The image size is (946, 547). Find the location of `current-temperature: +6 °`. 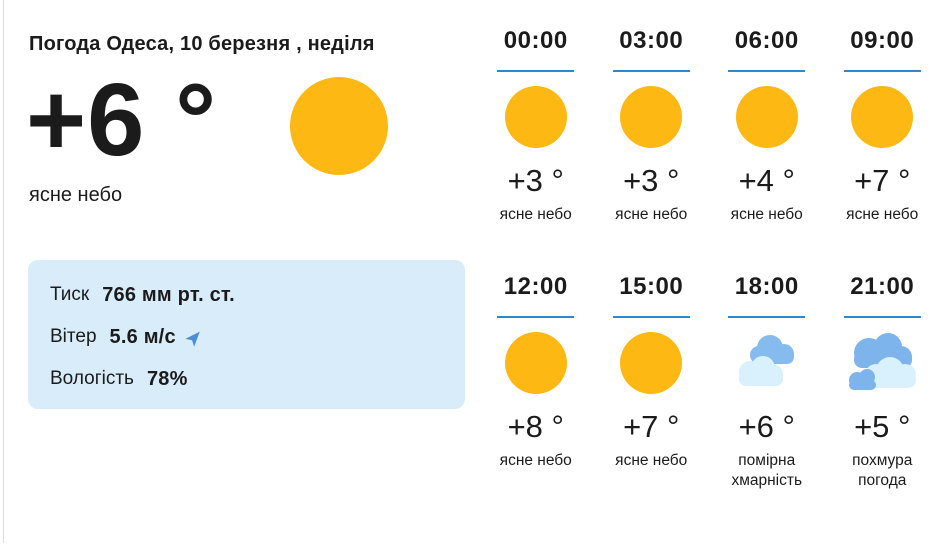

current-temperature: +6 ° is located at coordinates (122, 119).